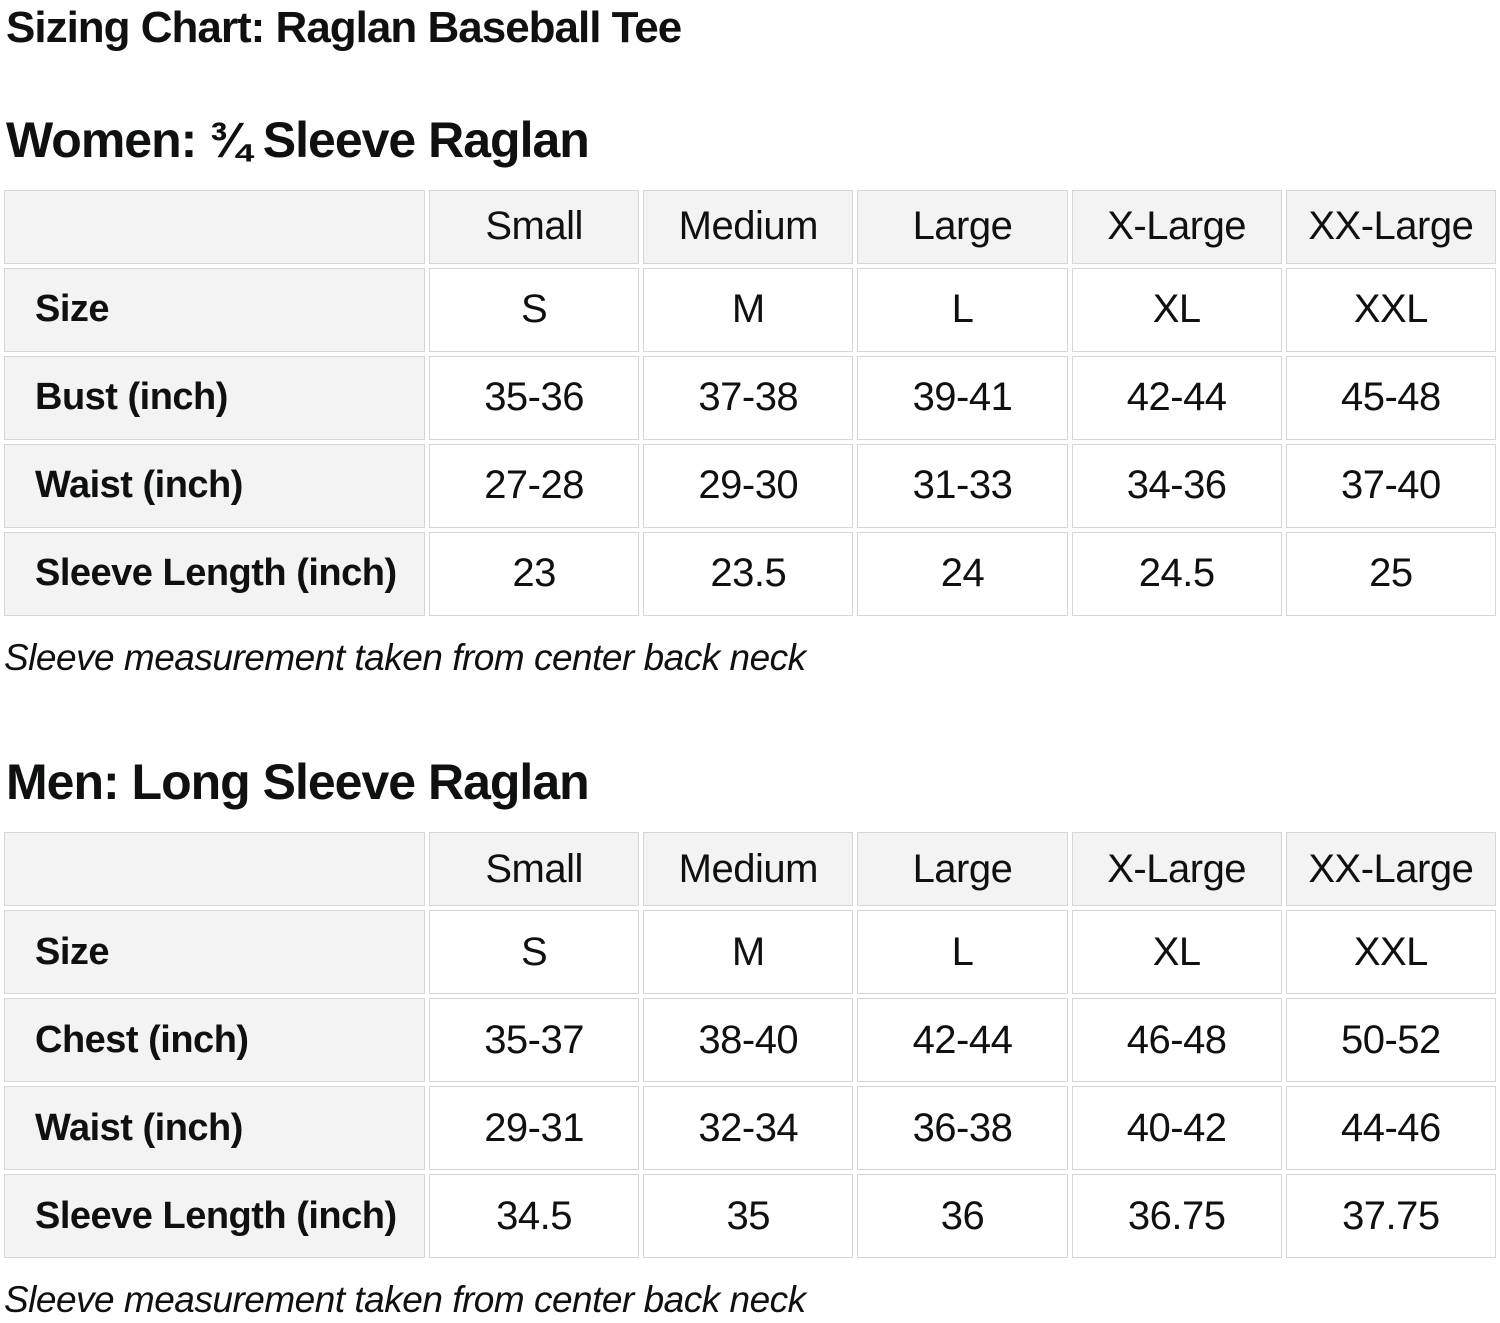 This screenshot has height=1323, width=1500. I want to click on table-cell: 34-36, so click(1176, 485).